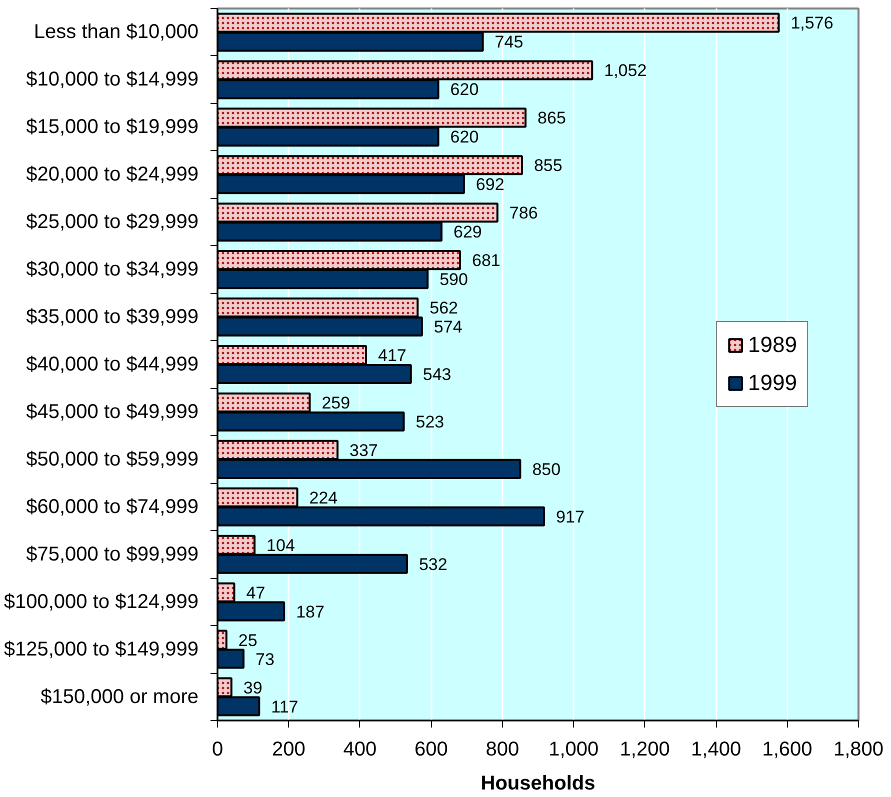 The image size is (891, 797). Describe the element at coordinates (280, 545) in the screenshot. I see `data-label: 104` at that location.